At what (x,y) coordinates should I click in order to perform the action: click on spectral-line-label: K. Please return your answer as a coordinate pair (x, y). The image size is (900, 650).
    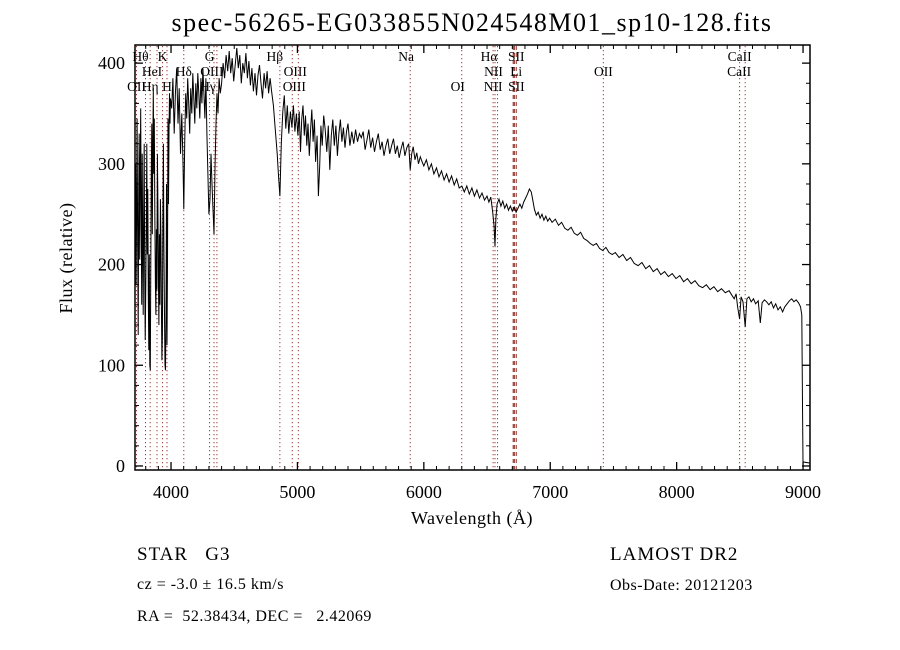
    Looking at the image, I should click on (163, 56).